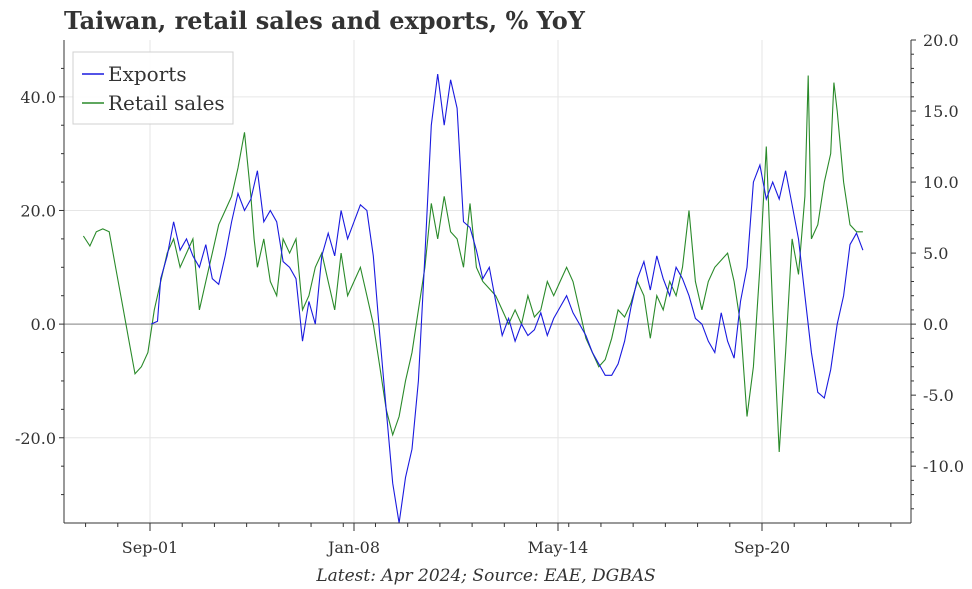  Describe the element at coordinates (150, 547) in the screenshot. I see `x-tick-label: Sep-01` at that location.